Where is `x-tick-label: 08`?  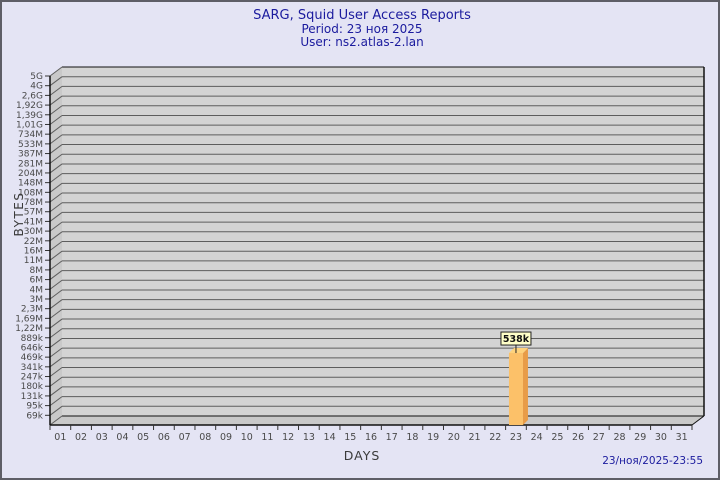
x-tick-label: 08 is located at coordinates (205, 437).